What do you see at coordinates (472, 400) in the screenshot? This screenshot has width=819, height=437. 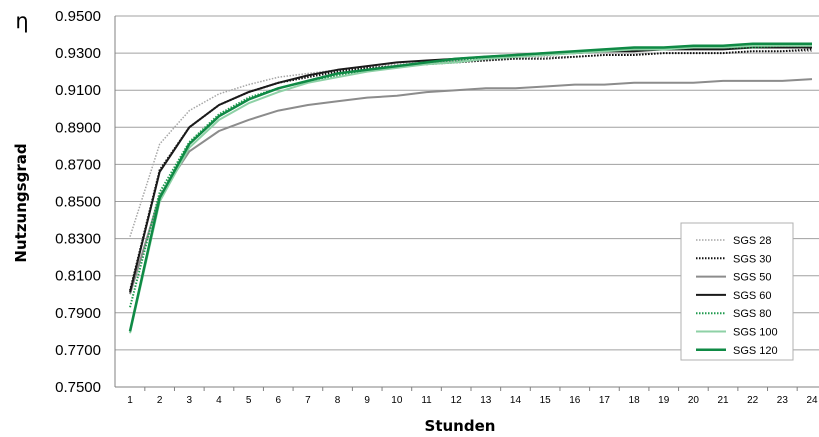 I see `x-axis-tick-labels: 1 2 3 4 5 6 7 8 9 10 11 12 13 14 15 16 17 18 19 20 21 22 23 24` at bounding box center [472, 400].